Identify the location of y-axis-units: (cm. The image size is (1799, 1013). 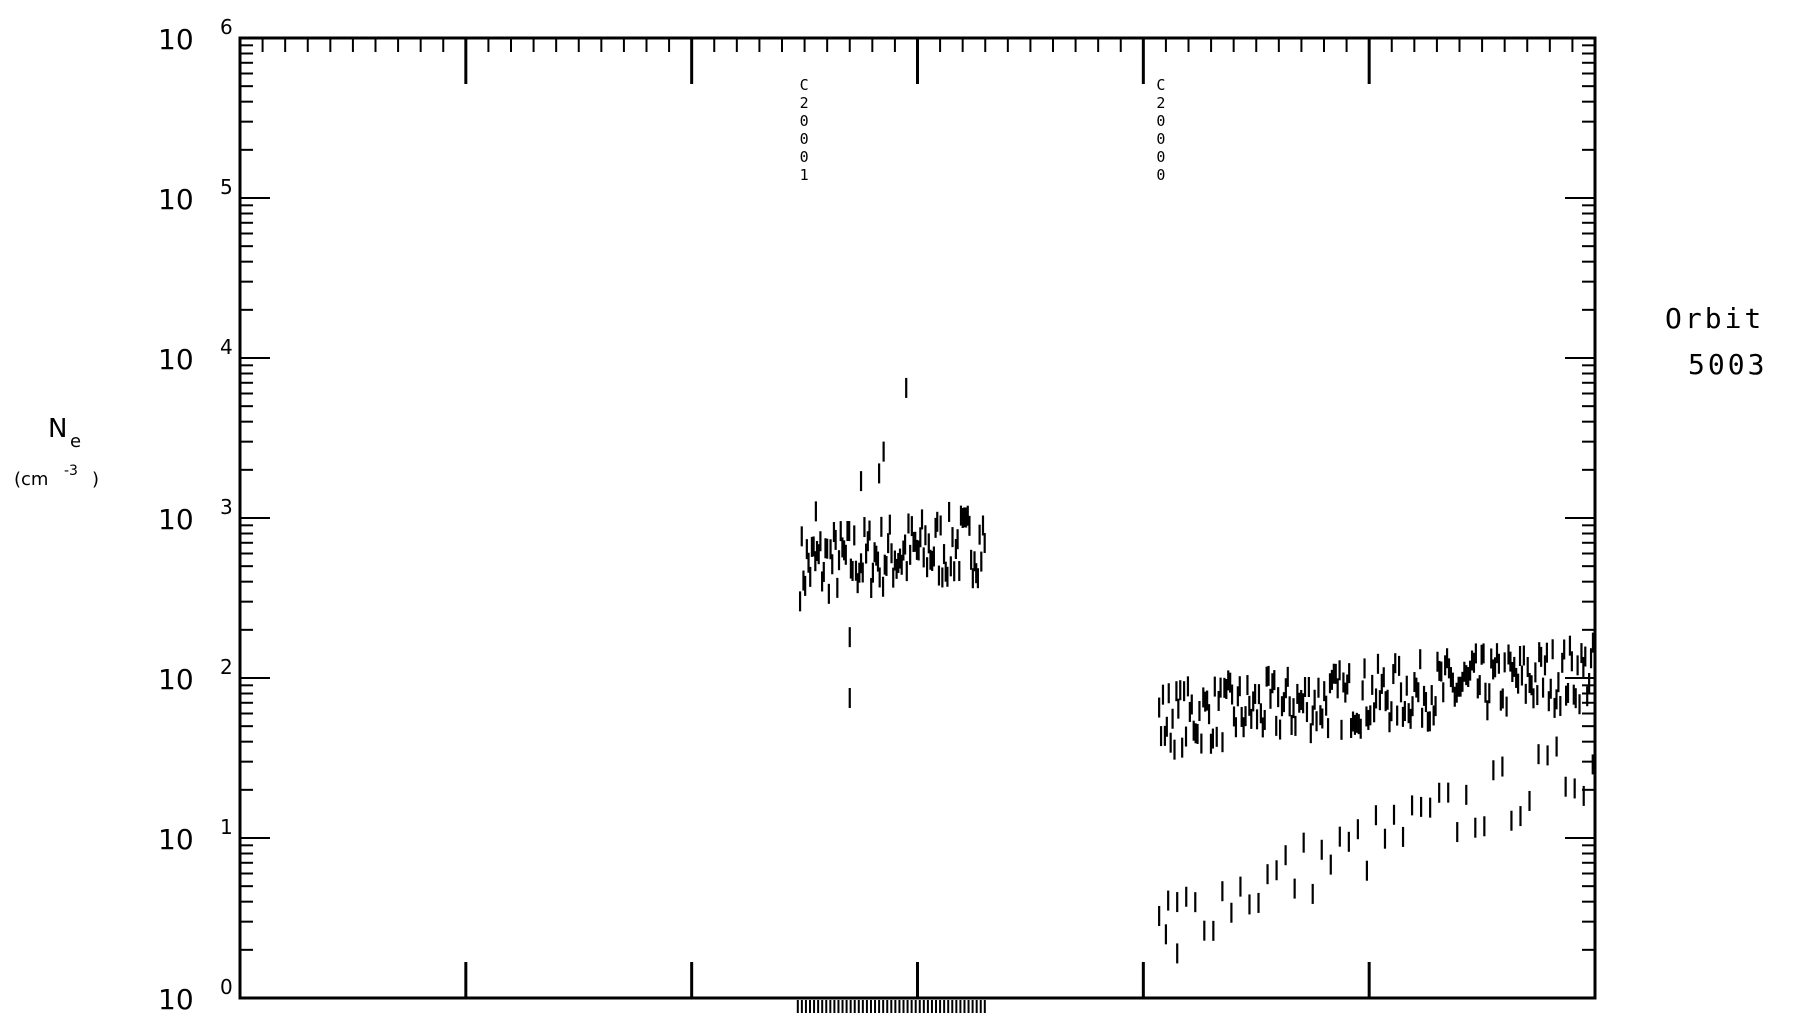
(31, 479).